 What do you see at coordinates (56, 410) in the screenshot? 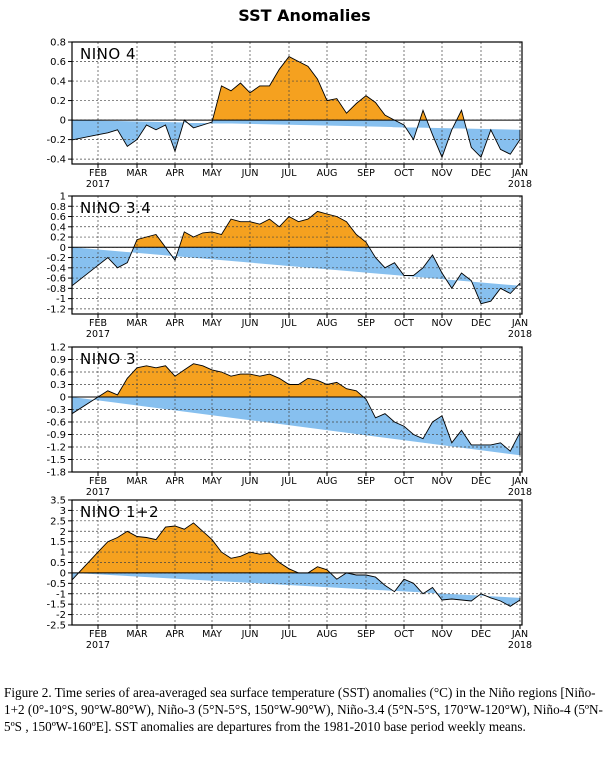
I see `y-tick-label: -0.3` at bounding box center [56, 410].